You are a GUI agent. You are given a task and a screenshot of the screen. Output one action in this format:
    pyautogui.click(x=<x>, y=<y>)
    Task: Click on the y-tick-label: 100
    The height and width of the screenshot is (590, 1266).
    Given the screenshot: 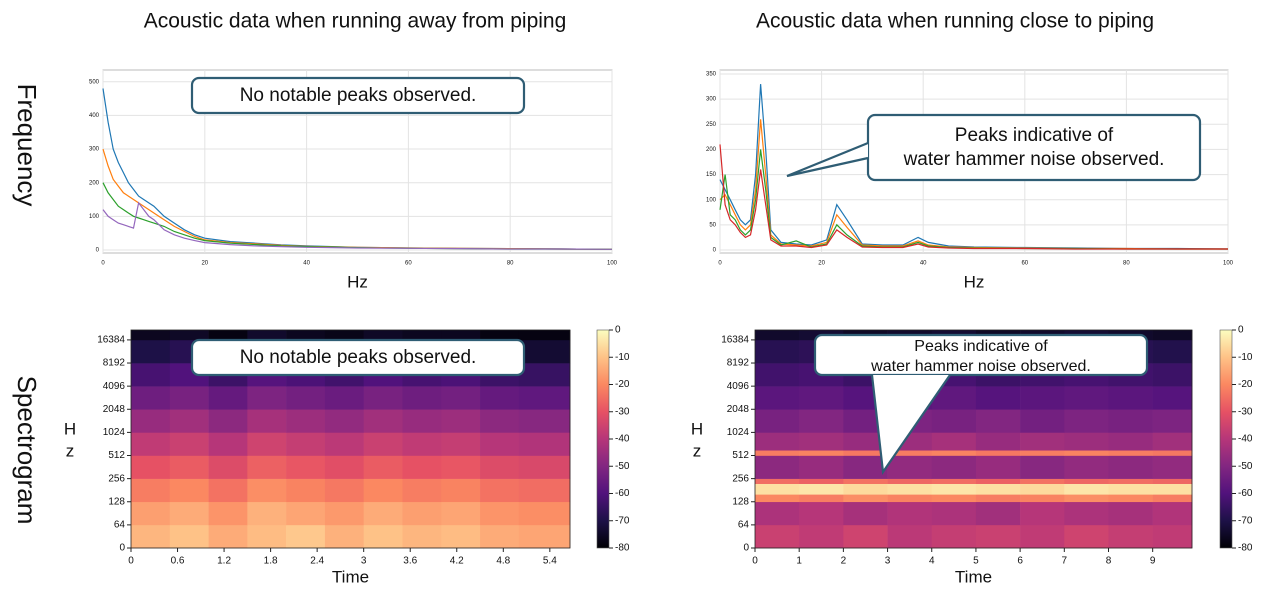 What is the action you would take?
    pyautogui.click(x=711, y=200)
    